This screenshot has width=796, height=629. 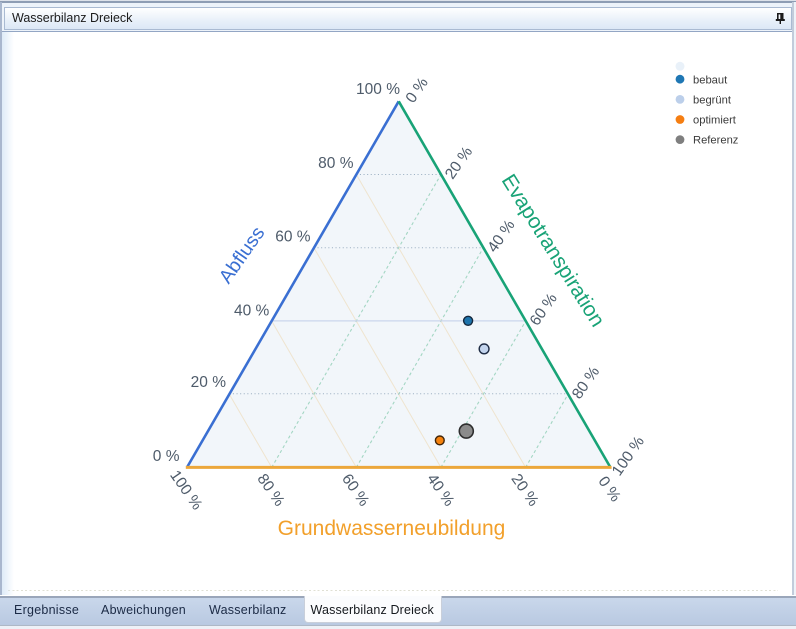 I want to click on svg-text: bebaut, so click(x=710, y=80).